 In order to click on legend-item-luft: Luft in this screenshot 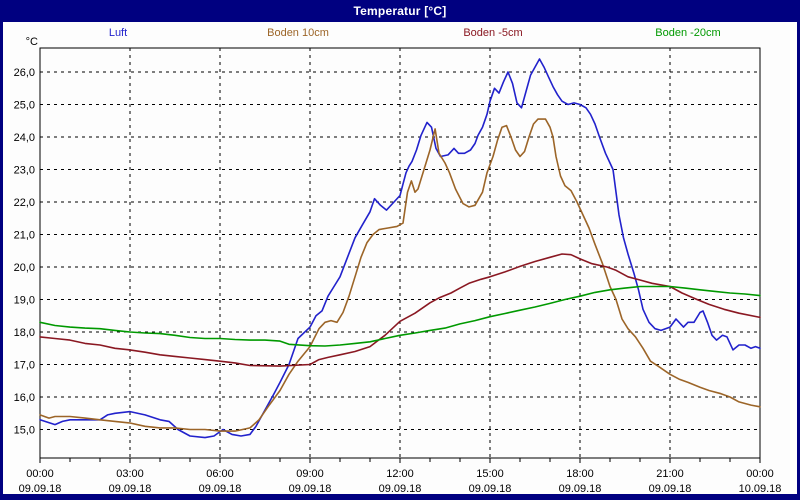, I will do `click(118, 33)`.